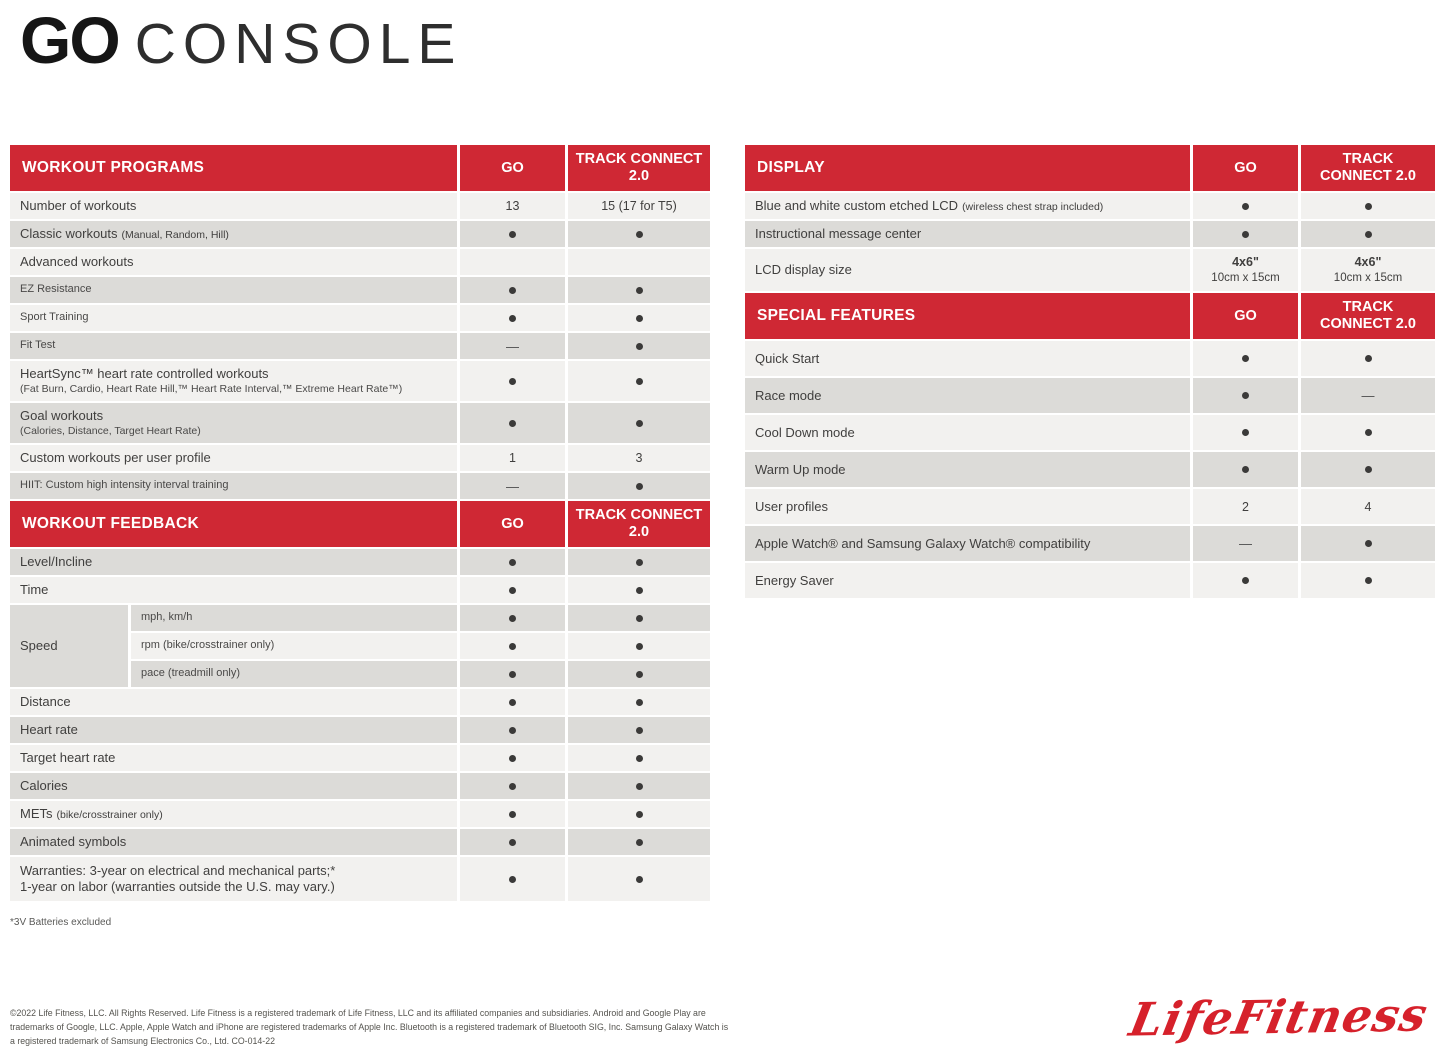 The height and width of the screenshot is (1052, 1445). What do you see at coordinates (1090, 432) in the screenshot?
I see `table-row: Cool Down mode` at bounding box center [1090, 432].